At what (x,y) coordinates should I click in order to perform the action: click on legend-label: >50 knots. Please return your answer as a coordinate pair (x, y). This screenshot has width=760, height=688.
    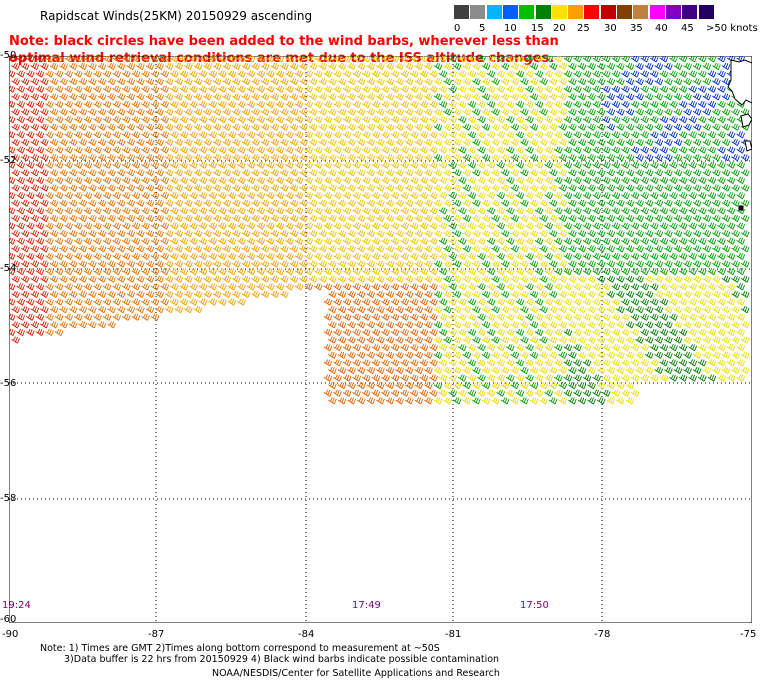
    Looking at the image, I should click on (732, 28).